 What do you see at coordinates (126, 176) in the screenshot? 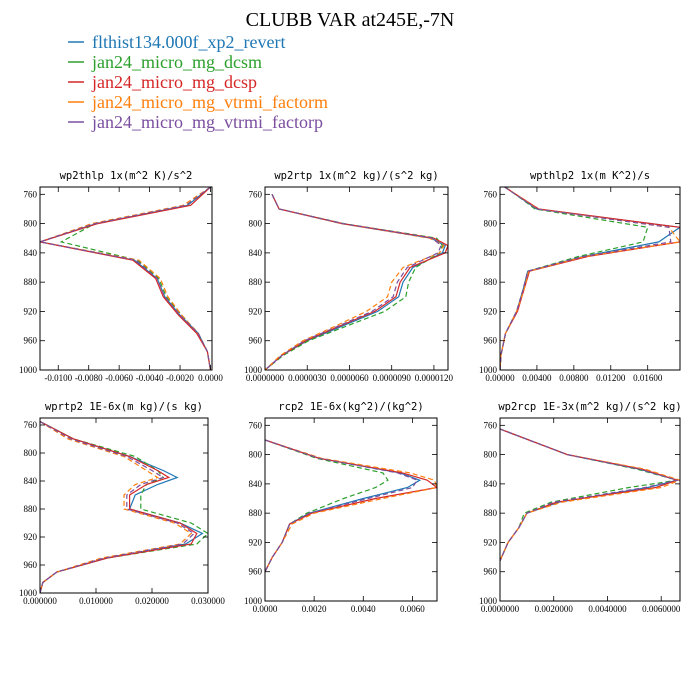
I see `panel-title: wp2thlp 1x(m^2 K)/s^2` at bounding box center [126, 176].